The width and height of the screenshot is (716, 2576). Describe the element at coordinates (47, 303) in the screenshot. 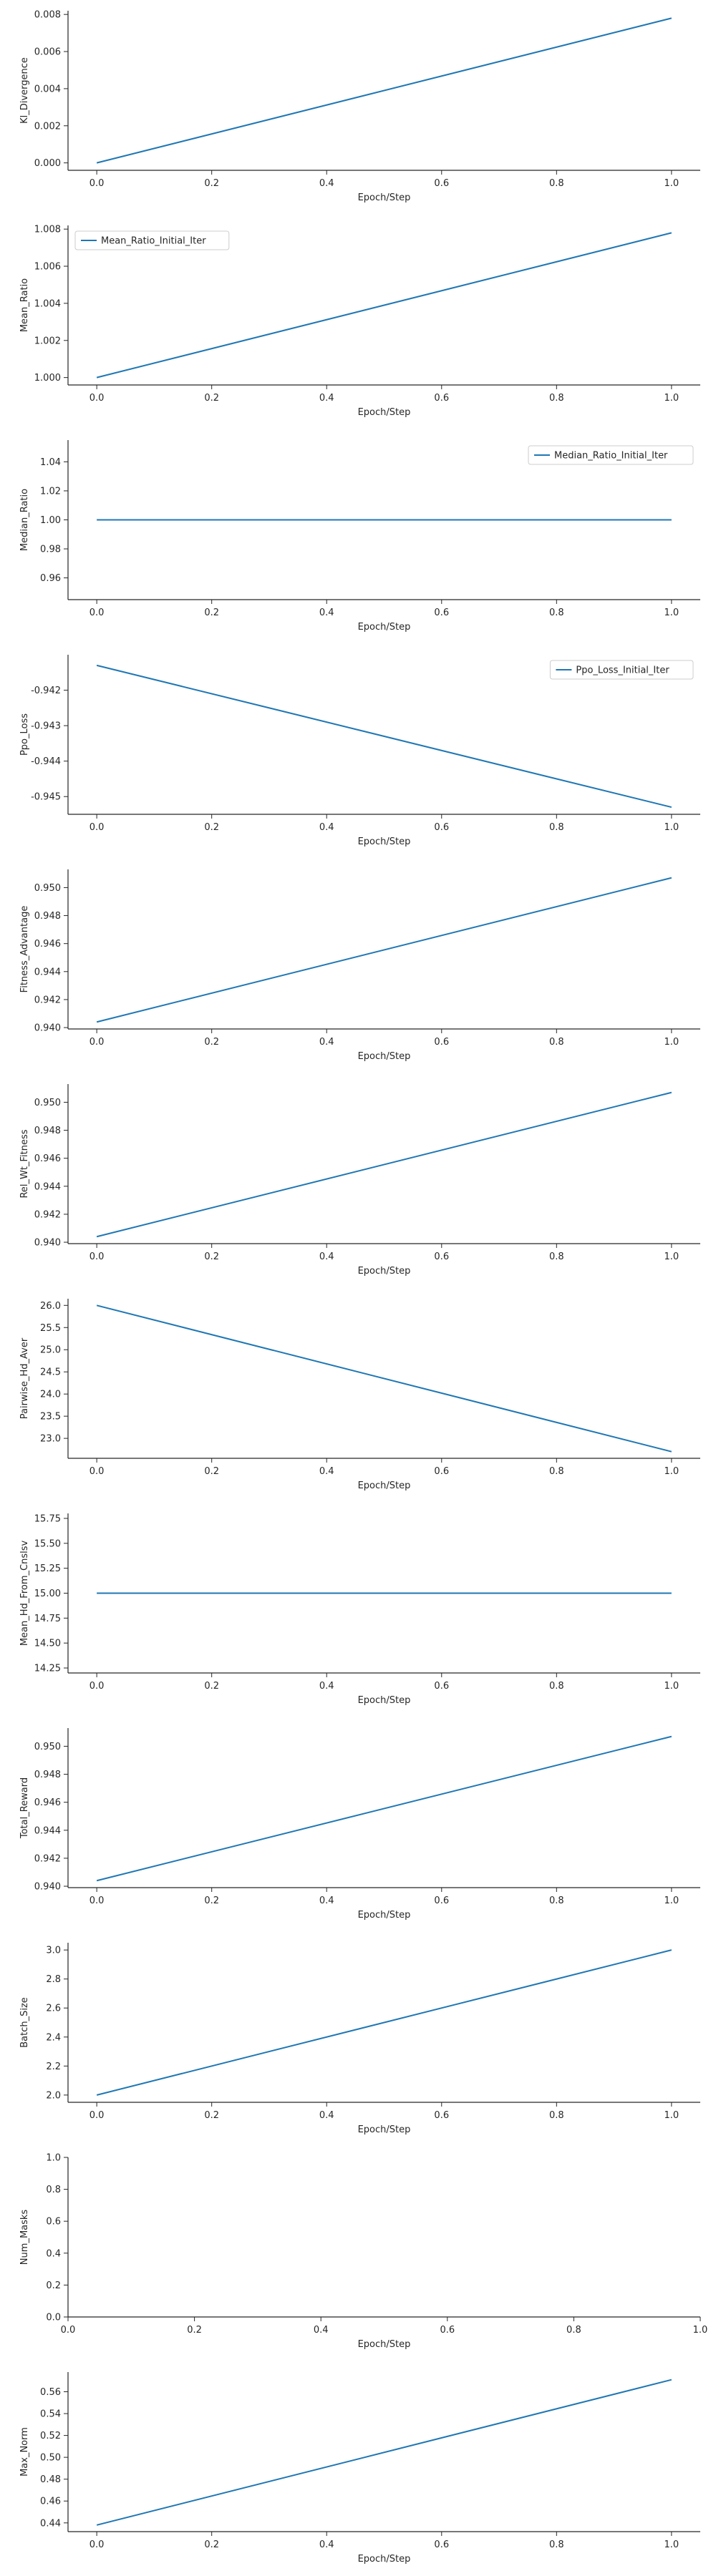

I see `y-tick-label: 1.004` at that location.